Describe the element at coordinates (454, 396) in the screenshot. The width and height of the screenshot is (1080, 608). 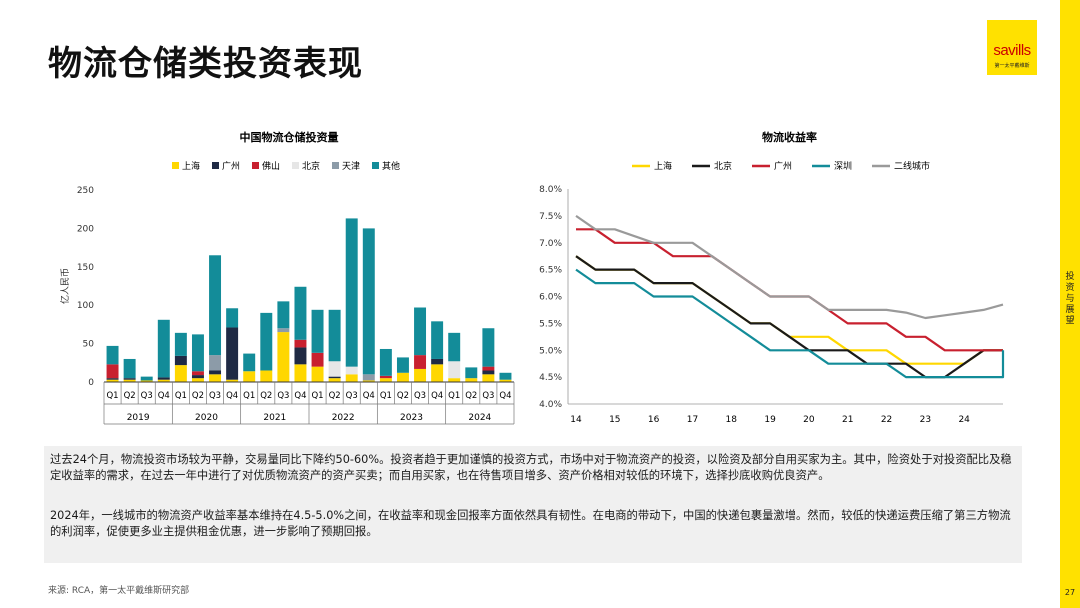
I see `bar-x-tick-20: Q1` at that location.